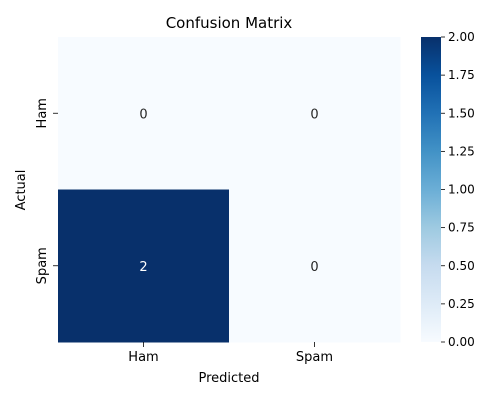  I want to click on x-axis-ticks: Ham Spam, so click(230, 353).